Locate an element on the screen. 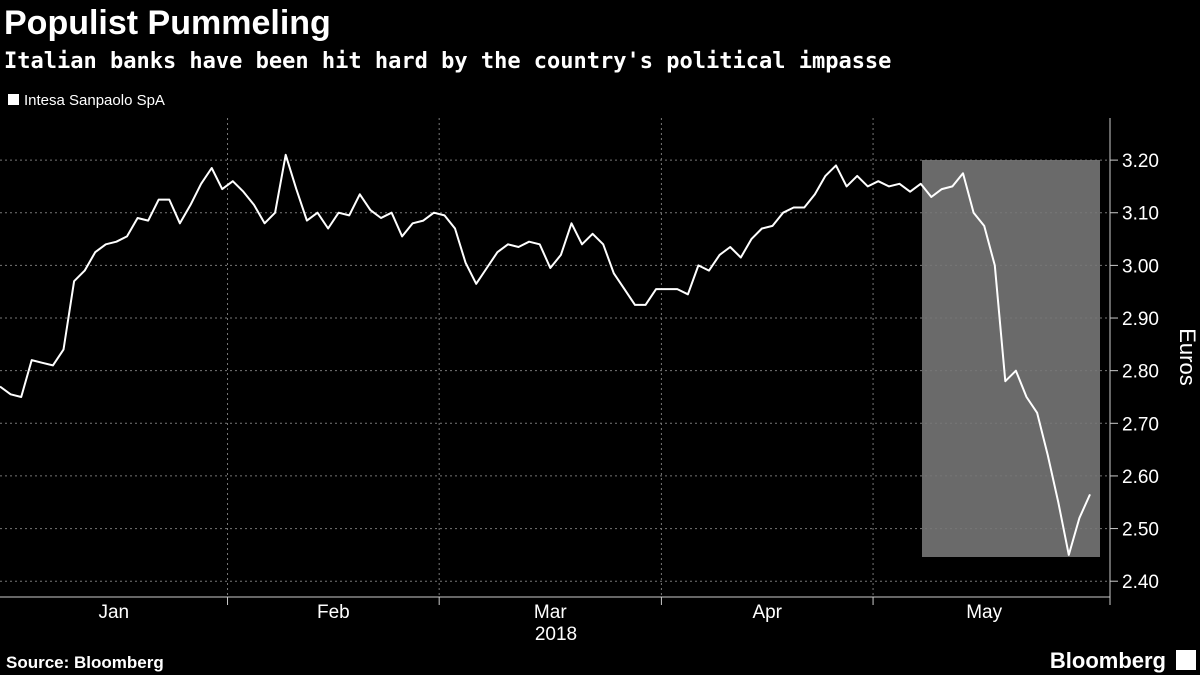 This screenshot has height=675, width=1200. x-axis-label: 2018 is located at coordinates (556, 634).